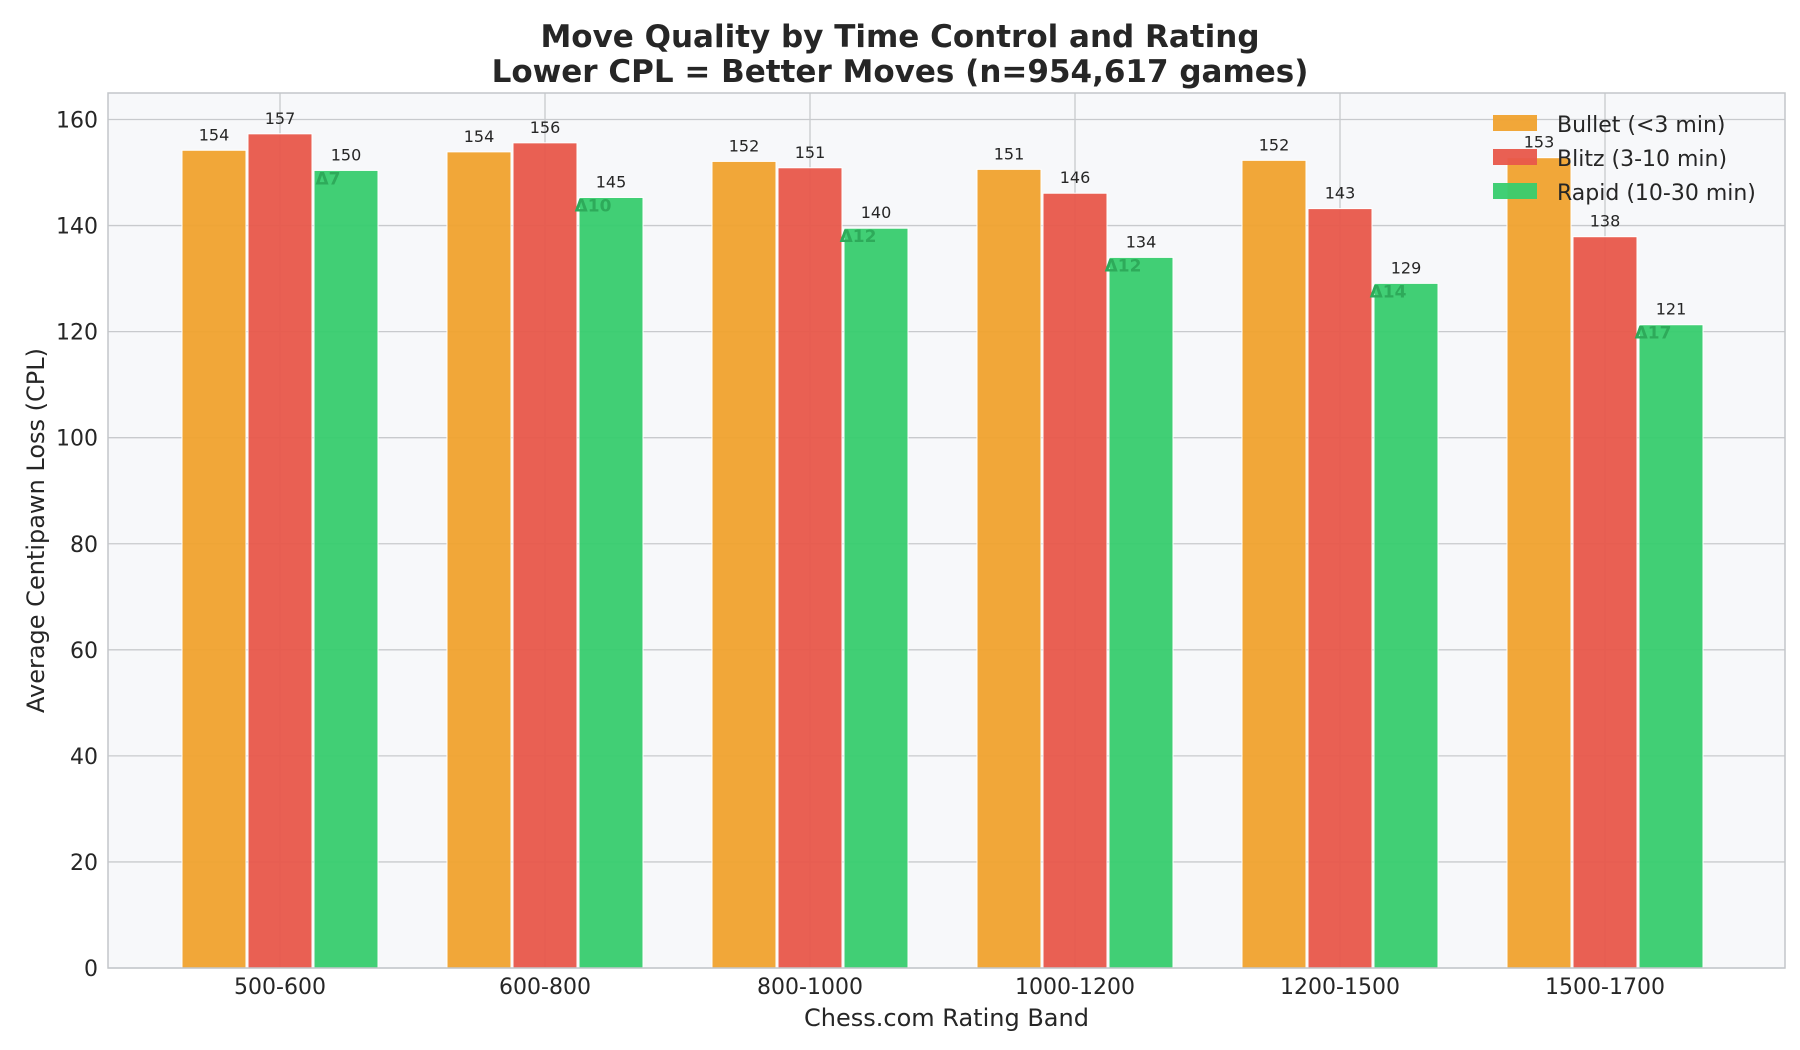 The height and width of the screenshot is (1050, 1800). What do you see at coordinates (77, 121) in the screenshot?
I see `y-tick-label: 160` at bounding box center [77, 121].